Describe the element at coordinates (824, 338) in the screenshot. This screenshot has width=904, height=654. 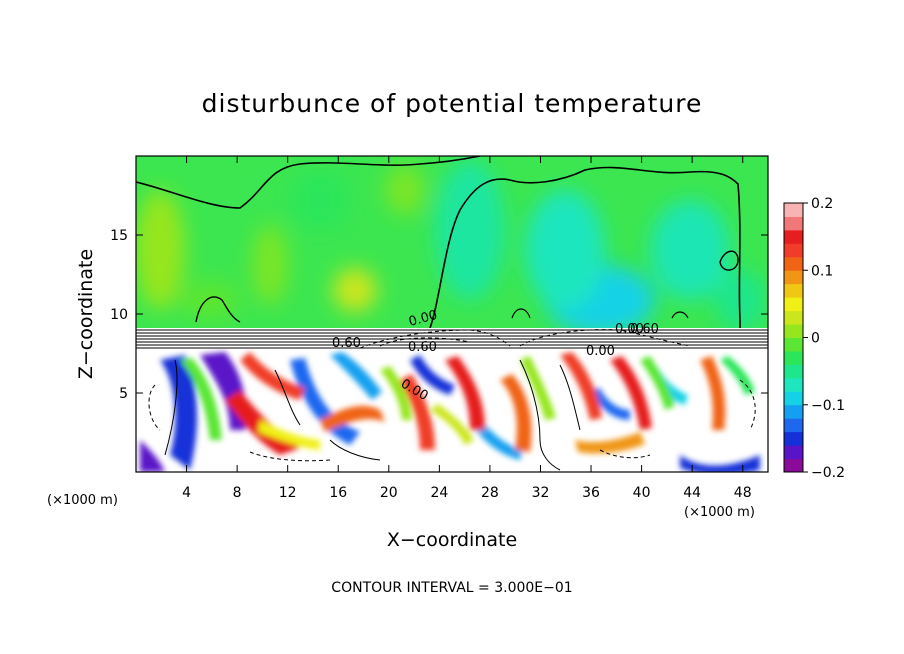
I see `colorbar-ticks: 0.2 0.1 0 −0.1 −0.2` at that location.